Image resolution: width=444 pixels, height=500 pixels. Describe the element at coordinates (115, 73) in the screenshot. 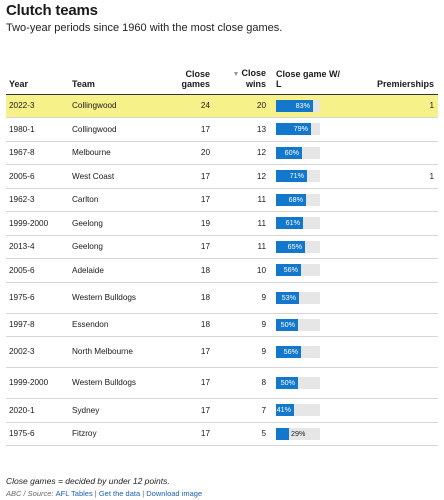

I see `header-team: Team` at that location.